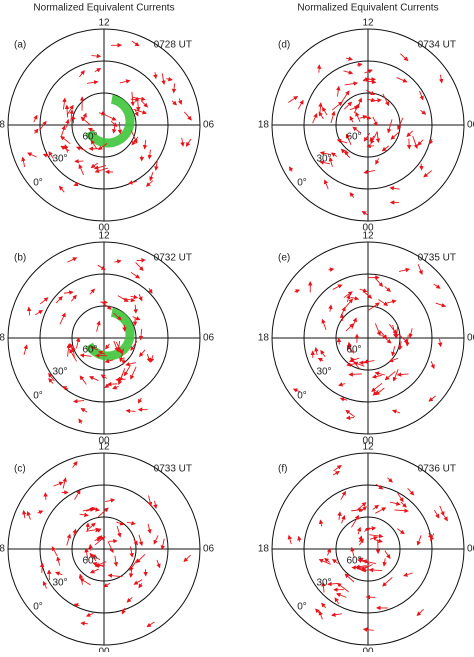  What do you see at coordinates (173, 45) in the screenshot?
I see `panel-time: 0728 UT` at bounding box center [173, 45].